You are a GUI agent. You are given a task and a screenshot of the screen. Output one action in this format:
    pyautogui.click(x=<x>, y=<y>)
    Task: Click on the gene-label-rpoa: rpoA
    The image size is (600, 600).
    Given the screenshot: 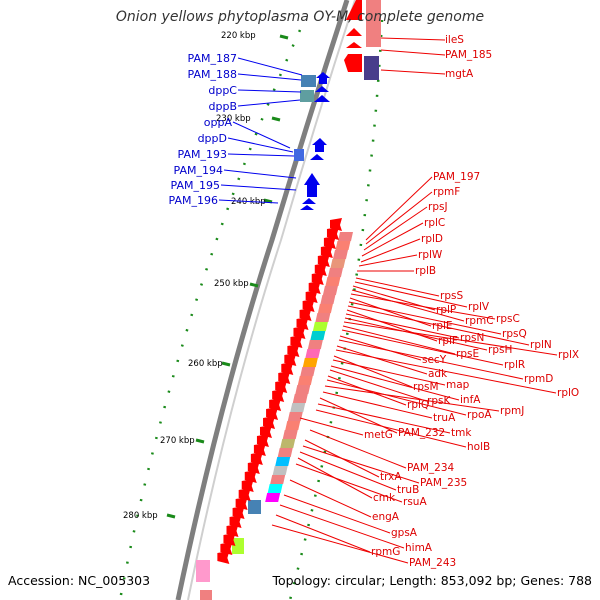 What is the action you would take?
    pyautogui.click(x=479, y=415)
    